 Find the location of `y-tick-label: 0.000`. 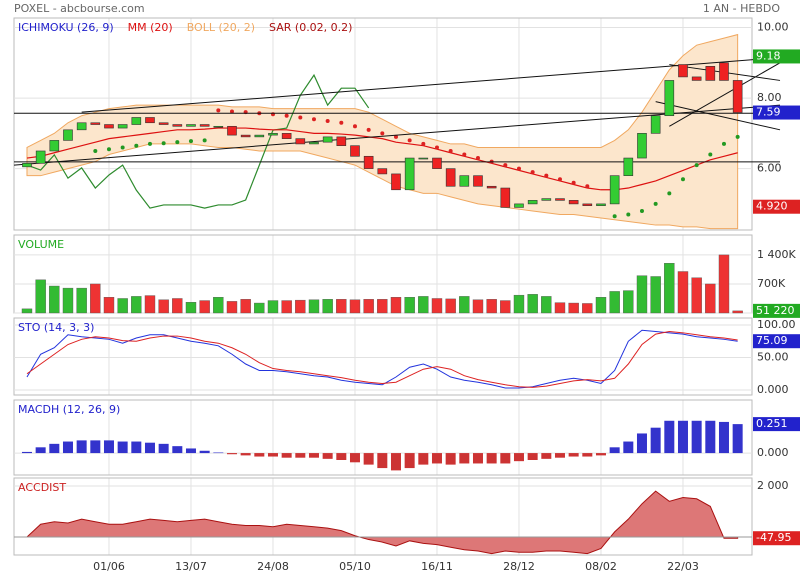

y-tick-label: 0.000 is located at coordinates (773, 452).